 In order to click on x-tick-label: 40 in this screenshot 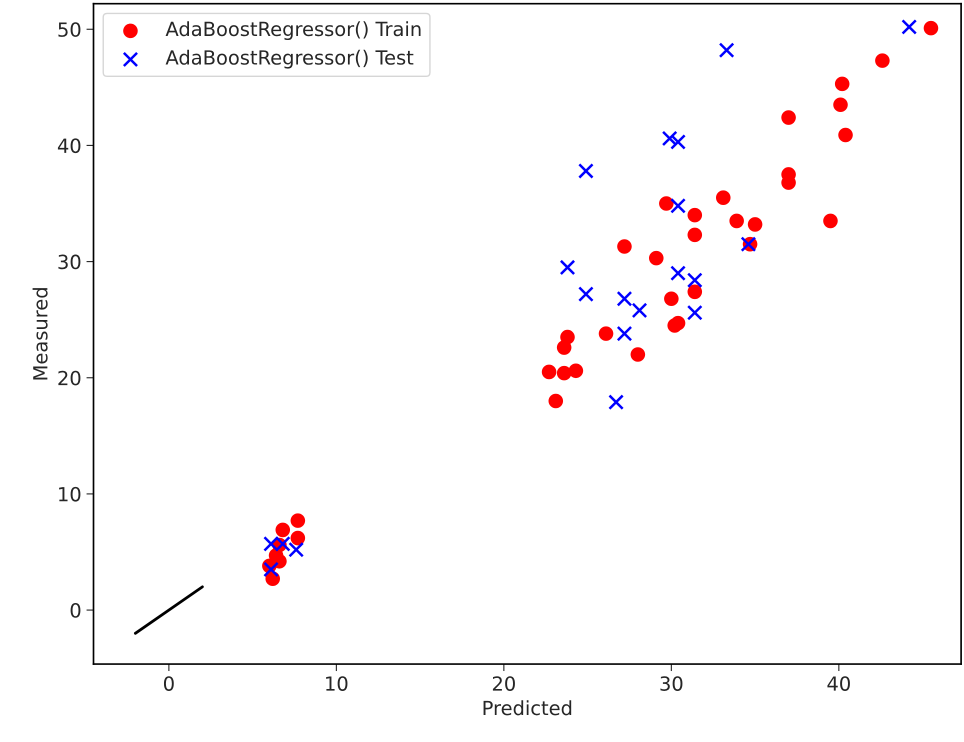, I will do `click(838, 683)`.